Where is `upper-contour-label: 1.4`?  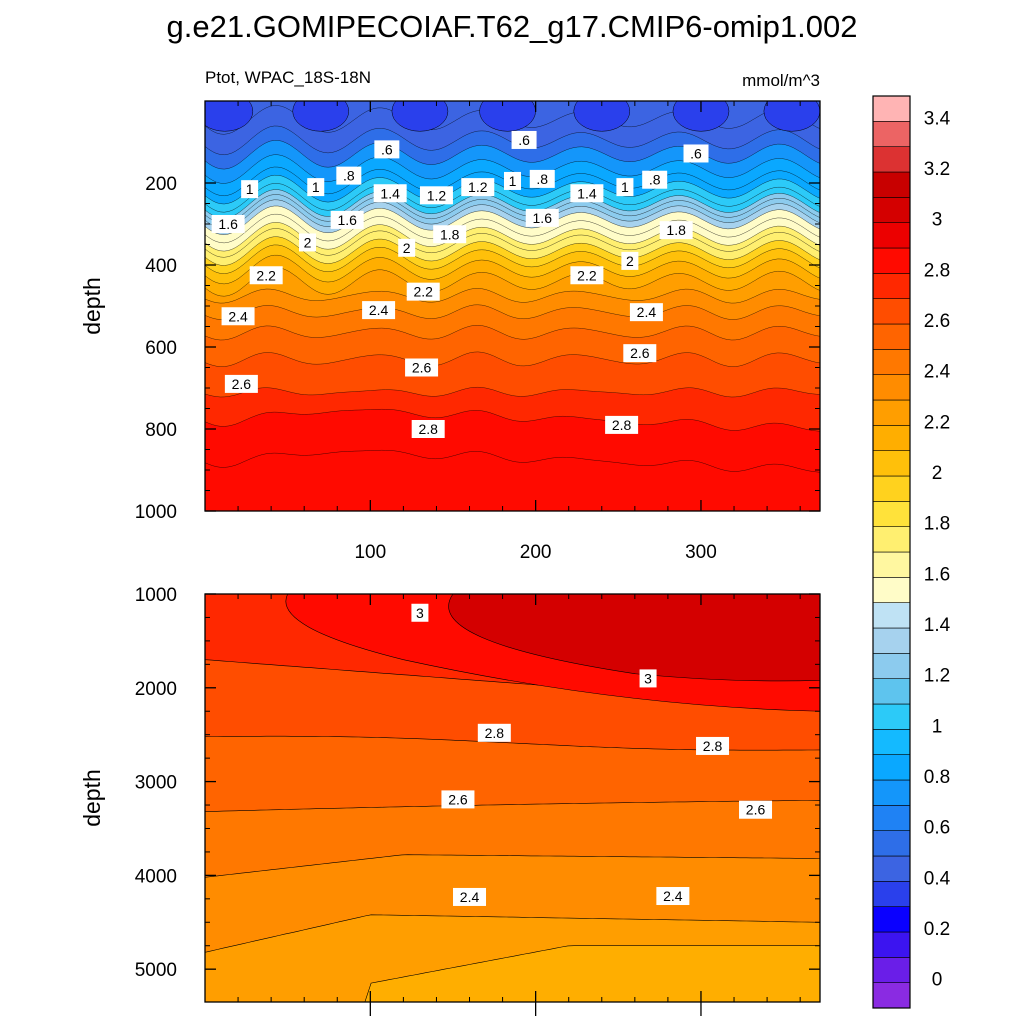 upper-contour-label: 1.4 is located at coordinates (390, 193).